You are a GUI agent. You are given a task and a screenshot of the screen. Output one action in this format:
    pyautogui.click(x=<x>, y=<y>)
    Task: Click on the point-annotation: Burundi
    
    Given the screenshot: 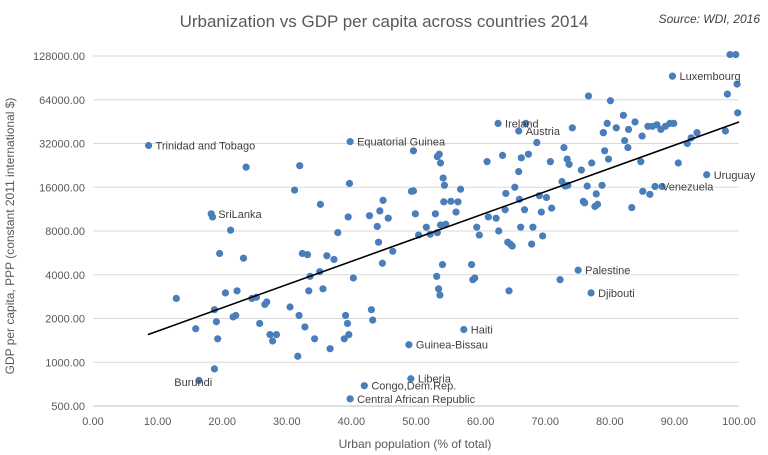 What is the action you would take?
    pyautogui.click(x=193, y=383)
    